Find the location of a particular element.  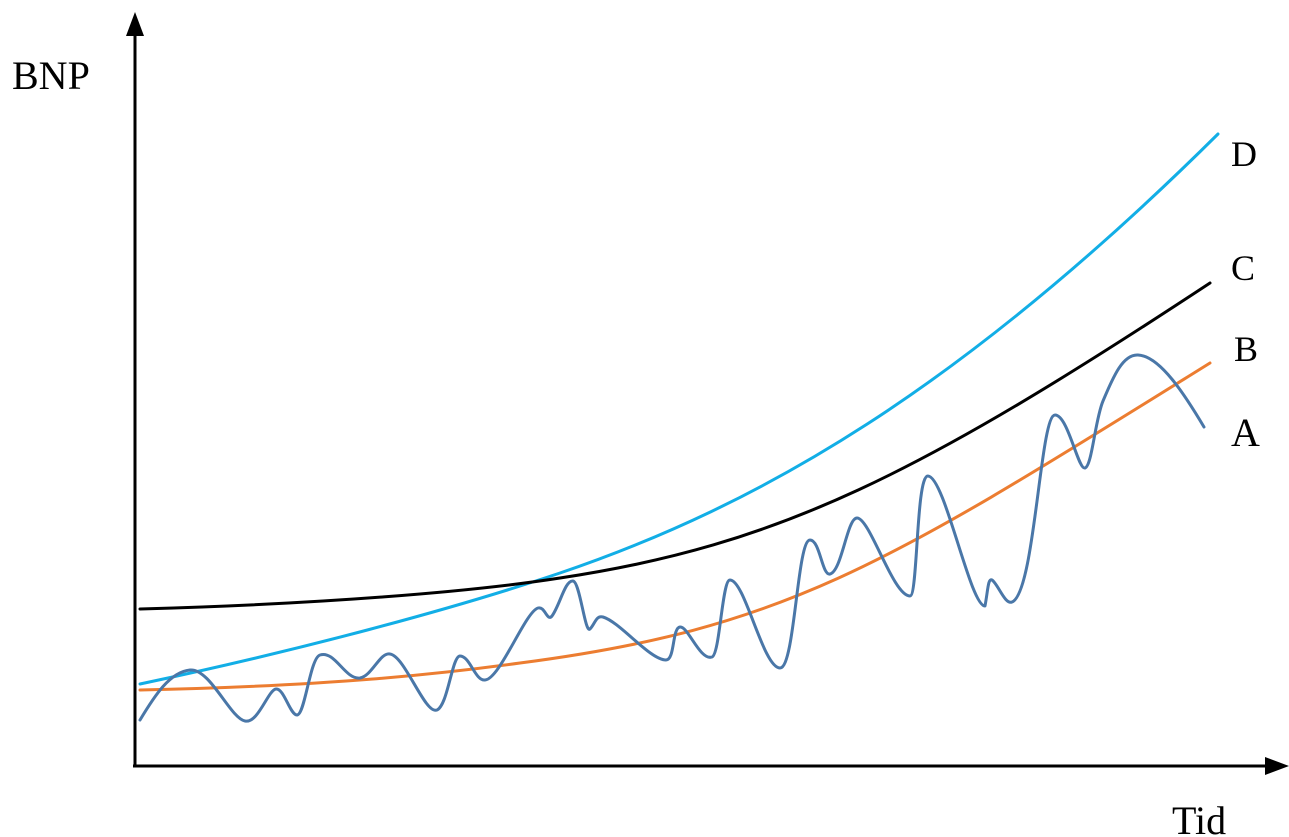

y-axis-label: BNP is located at coordinates (51, 75).